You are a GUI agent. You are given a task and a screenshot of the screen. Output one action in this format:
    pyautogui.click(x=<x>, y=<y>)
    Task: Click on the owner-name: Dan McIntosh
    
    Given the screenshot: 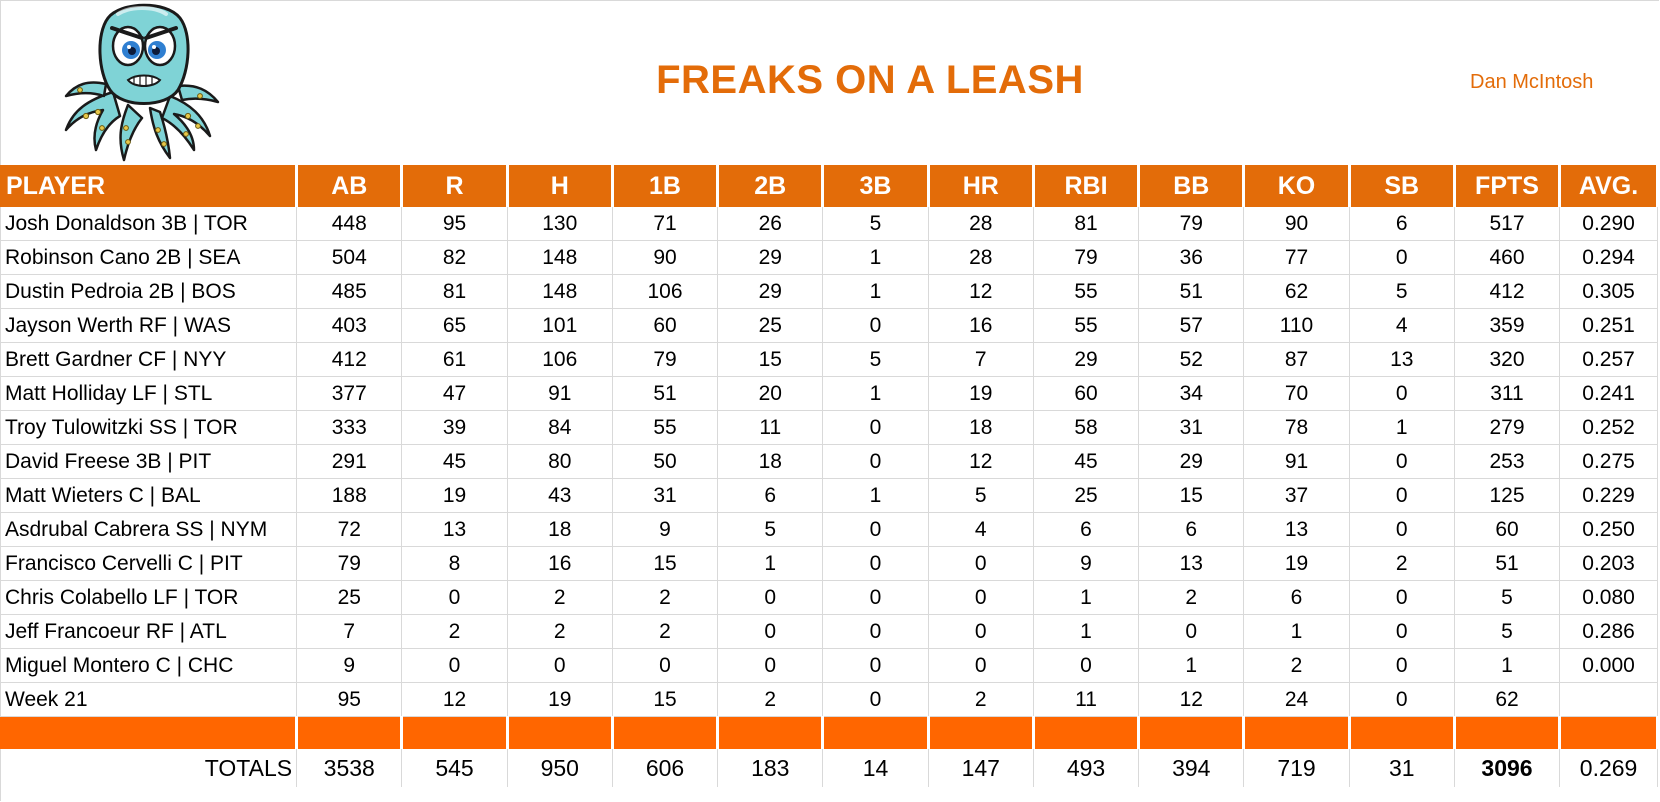 What is the action you would take?
    pyautogui.click(x=1532, y=82)
    